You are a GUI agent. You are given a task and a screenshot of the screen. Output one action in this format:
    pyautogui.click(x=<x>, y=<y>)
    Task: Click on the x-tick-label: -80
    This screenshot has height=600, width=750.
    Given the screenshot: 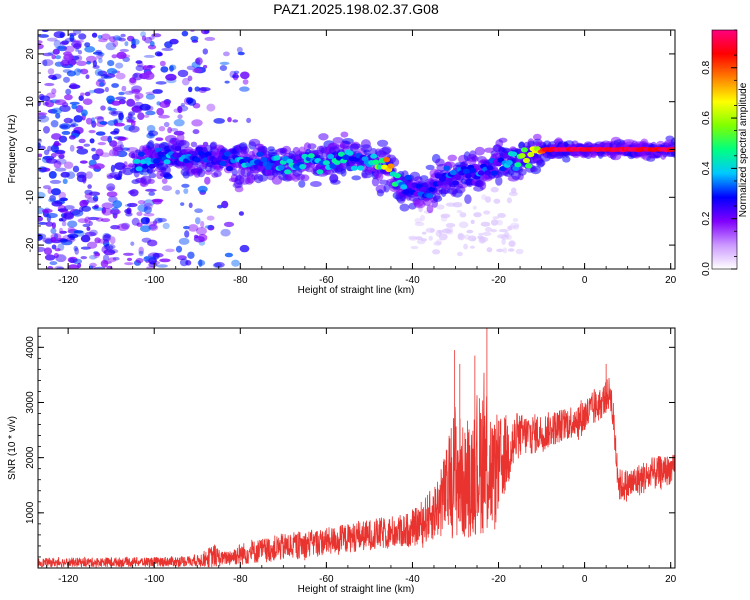 What is the action you would take?
    pyautogui.click(x=240, y=280)
    